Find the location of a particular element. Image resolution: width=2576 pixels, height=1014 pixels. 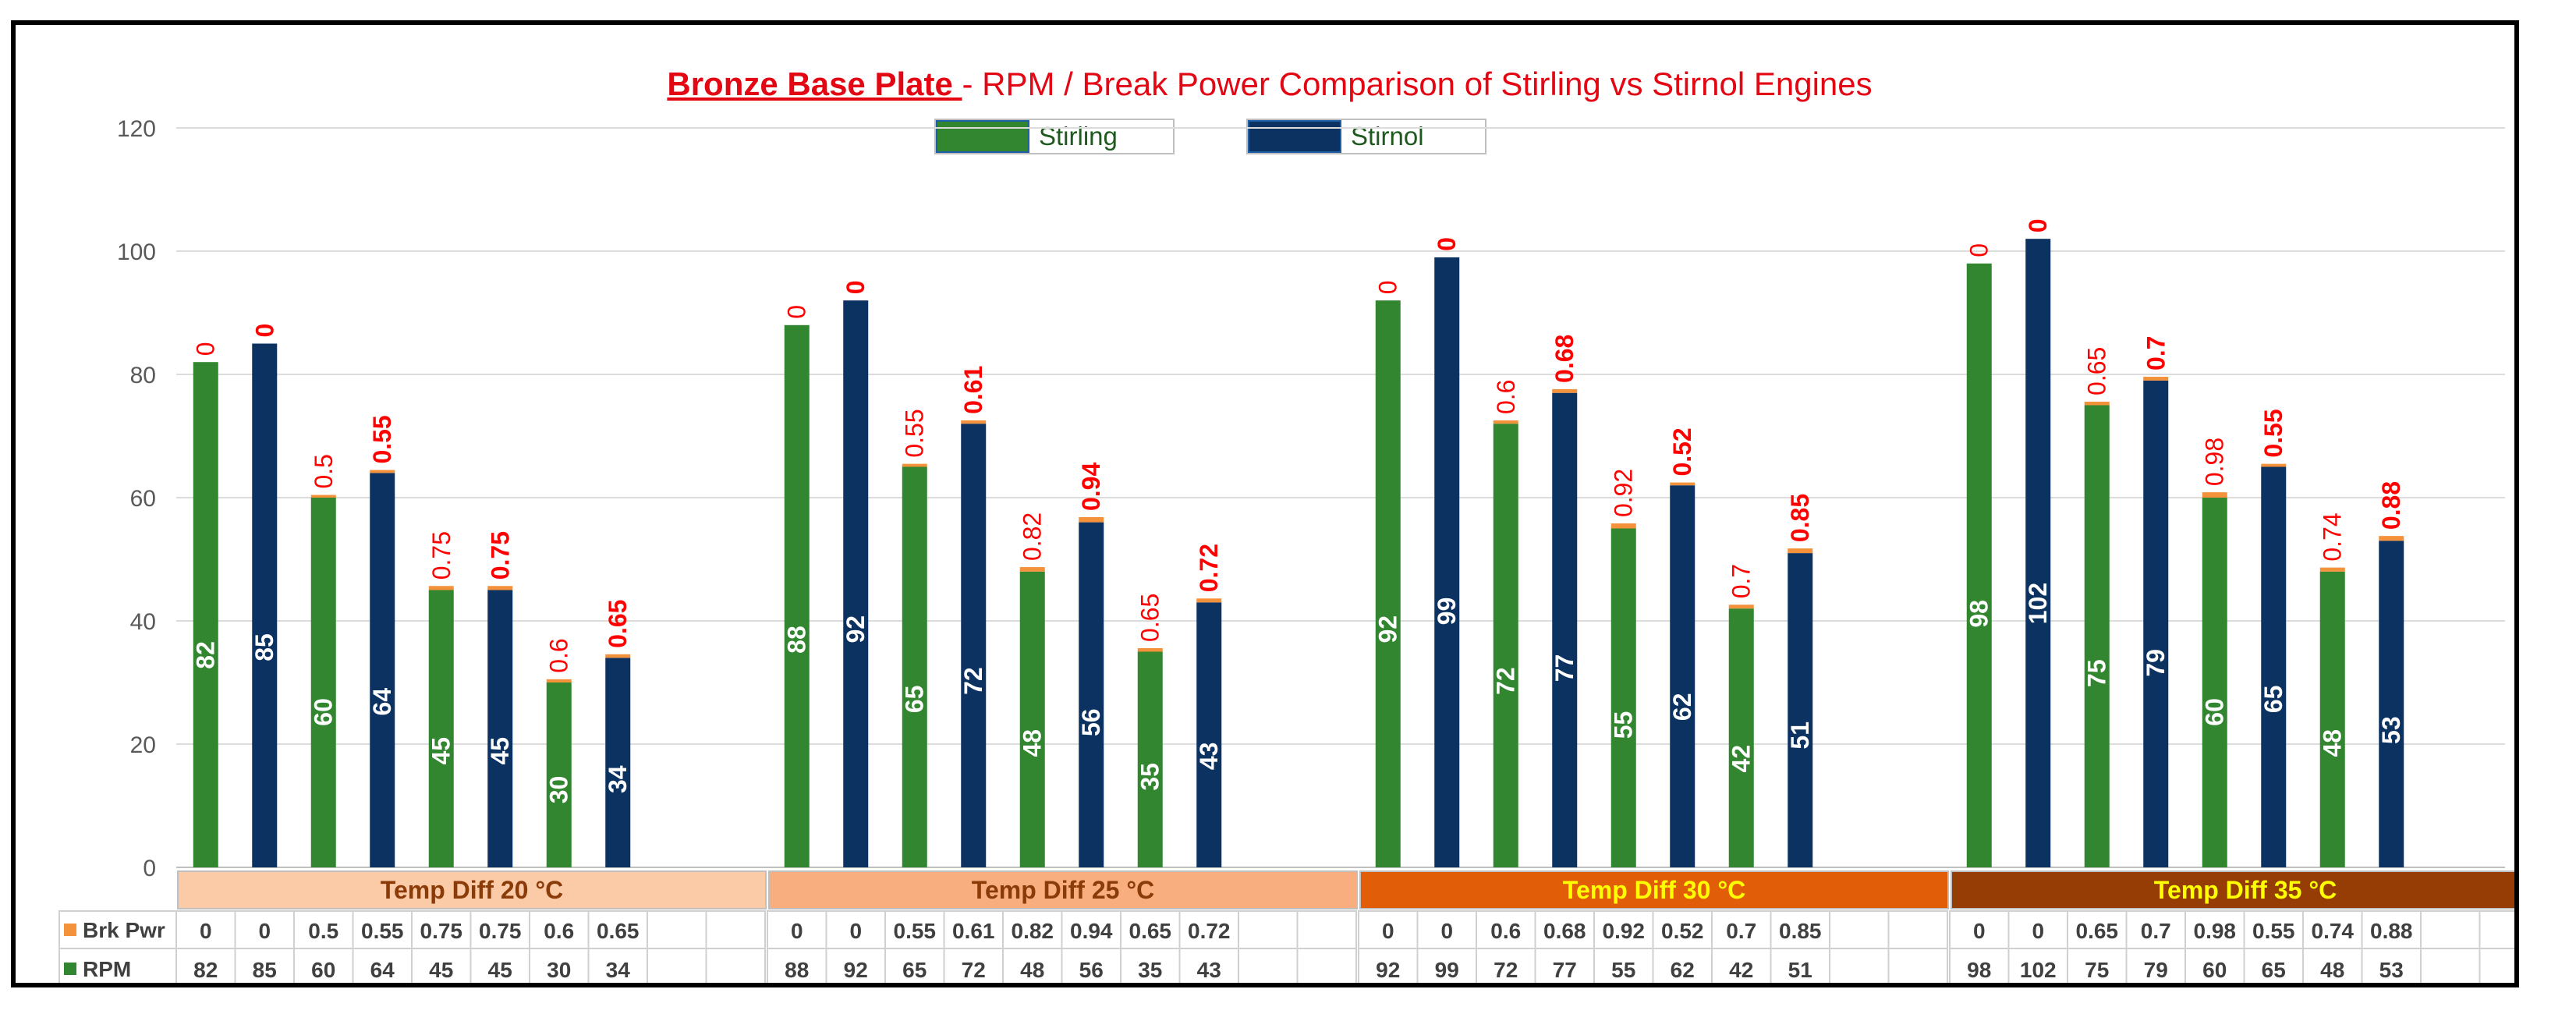

rpm-data-label: 62 is located at coordinates (1682, 707).